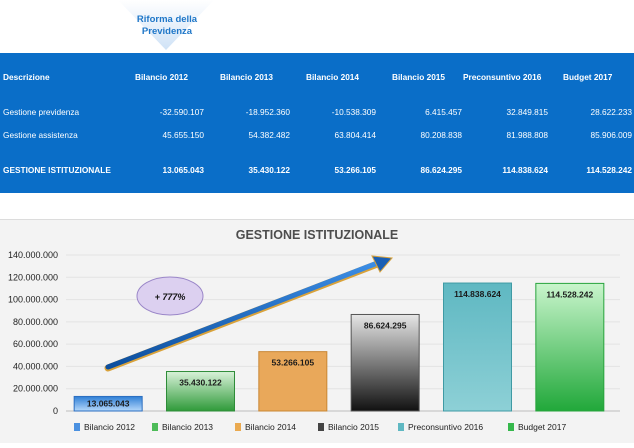  Describe the element at coordinates (293, 363) in the screenshot. I see `bar-value-label: 53.266.105` at that location.